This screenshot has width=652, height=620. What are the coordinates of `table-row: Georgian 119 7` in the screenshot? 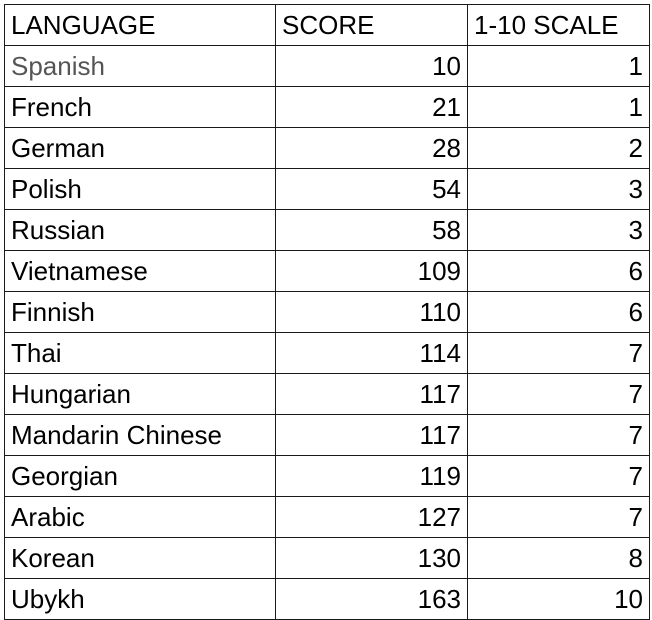 It's located at (327, 476).